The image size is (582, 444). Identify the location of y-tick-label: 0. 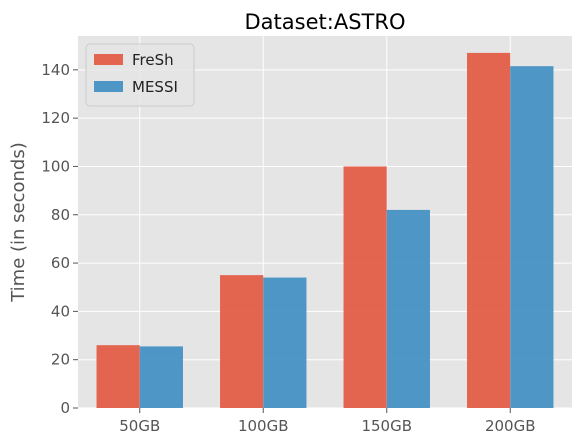
(65, 408).